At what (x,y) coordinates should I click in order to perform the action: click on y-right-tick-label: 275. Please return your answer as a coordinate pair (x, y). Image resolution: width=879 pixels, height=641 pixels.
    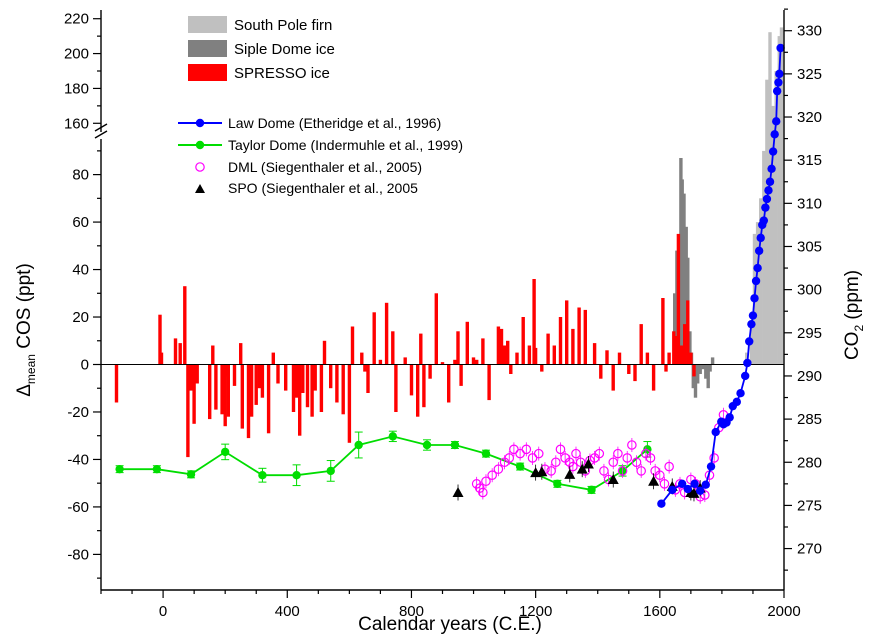
    Looking at the image, I should click on (809, 505).